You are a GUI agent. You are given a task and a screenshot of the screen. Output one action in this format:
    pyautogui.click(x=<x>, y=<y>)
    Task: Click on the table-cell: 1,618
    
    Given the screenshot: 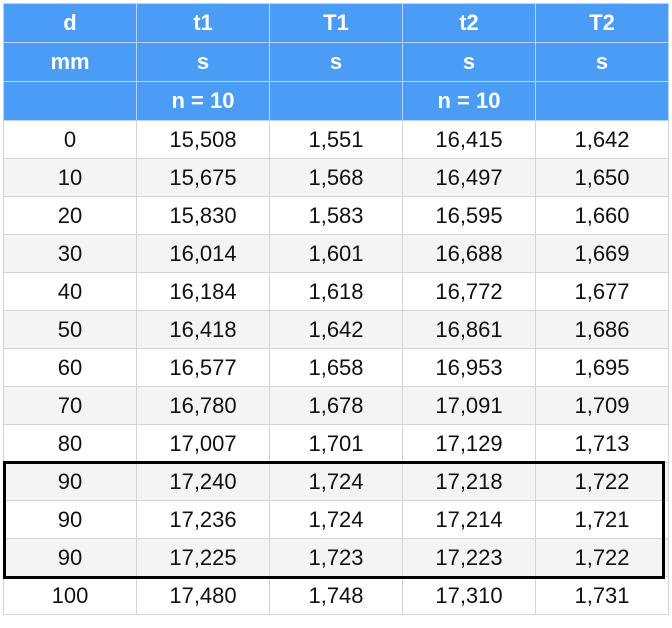 What is the action you would take?
    pyautogui.click(x=336, y=291)
    